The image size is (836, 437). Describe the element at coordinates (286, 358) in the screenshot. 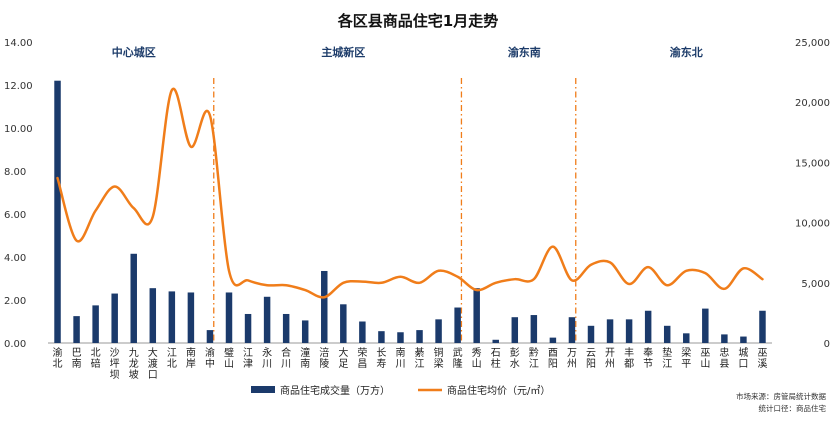

I see `category-label: 合川` at that location.